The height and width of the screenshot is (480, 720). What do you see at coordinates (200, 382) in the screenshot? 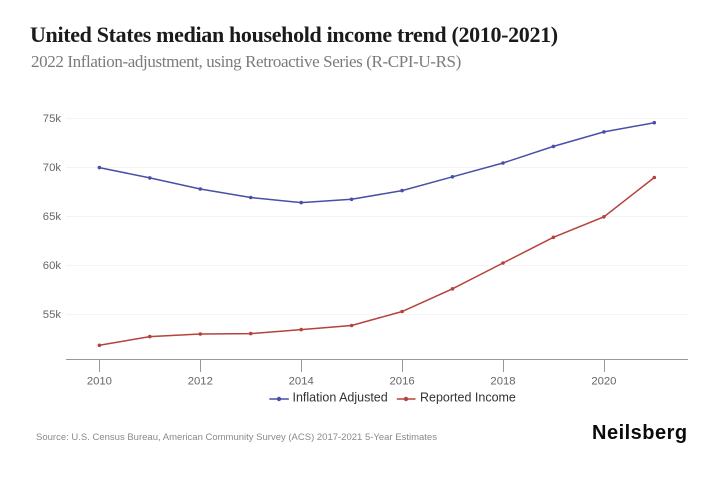
I see `svg-text: 2012` at bounding box center [200, 382].